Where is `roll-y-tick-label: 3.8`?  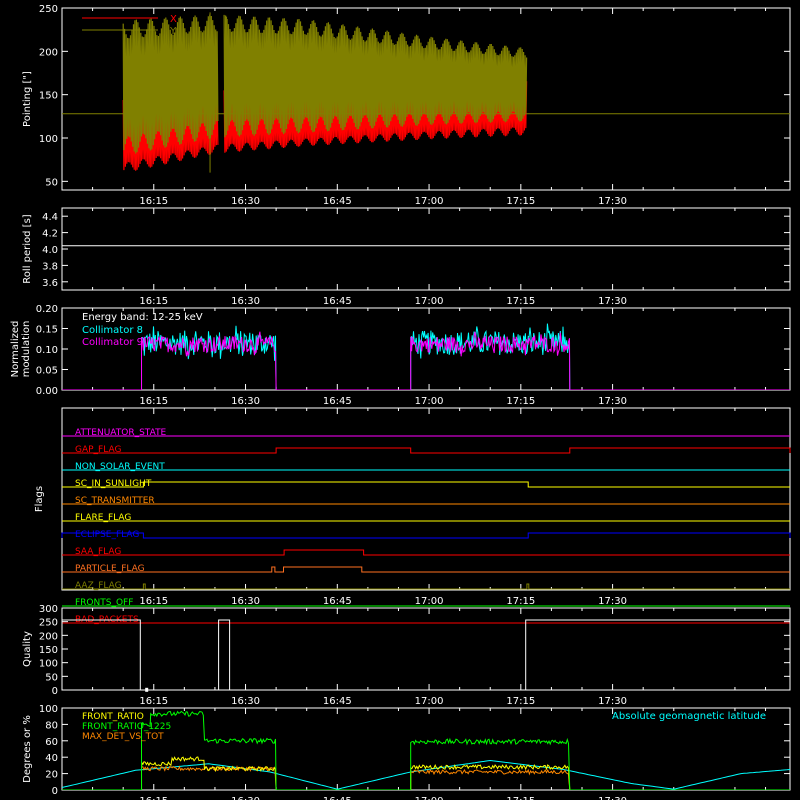
roll-y-tick-label: 3.8 is located at coordinates (50, 266).